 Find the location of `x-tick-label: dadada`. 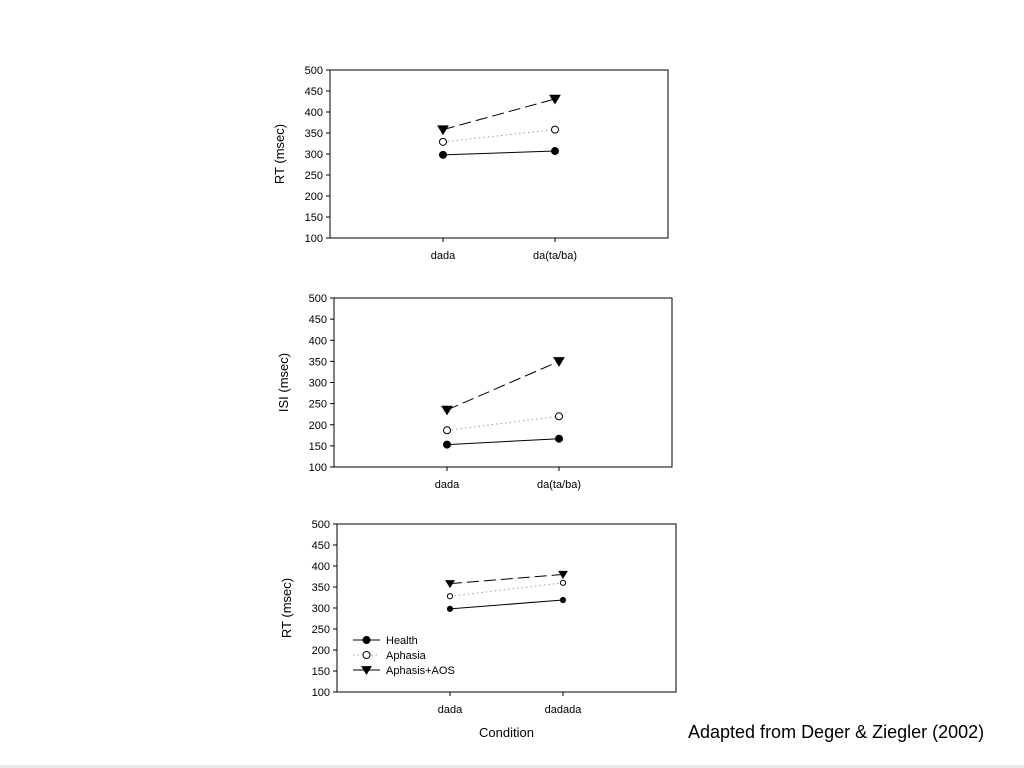

x-tick-label: dadada is located at coordinates (564, 710).